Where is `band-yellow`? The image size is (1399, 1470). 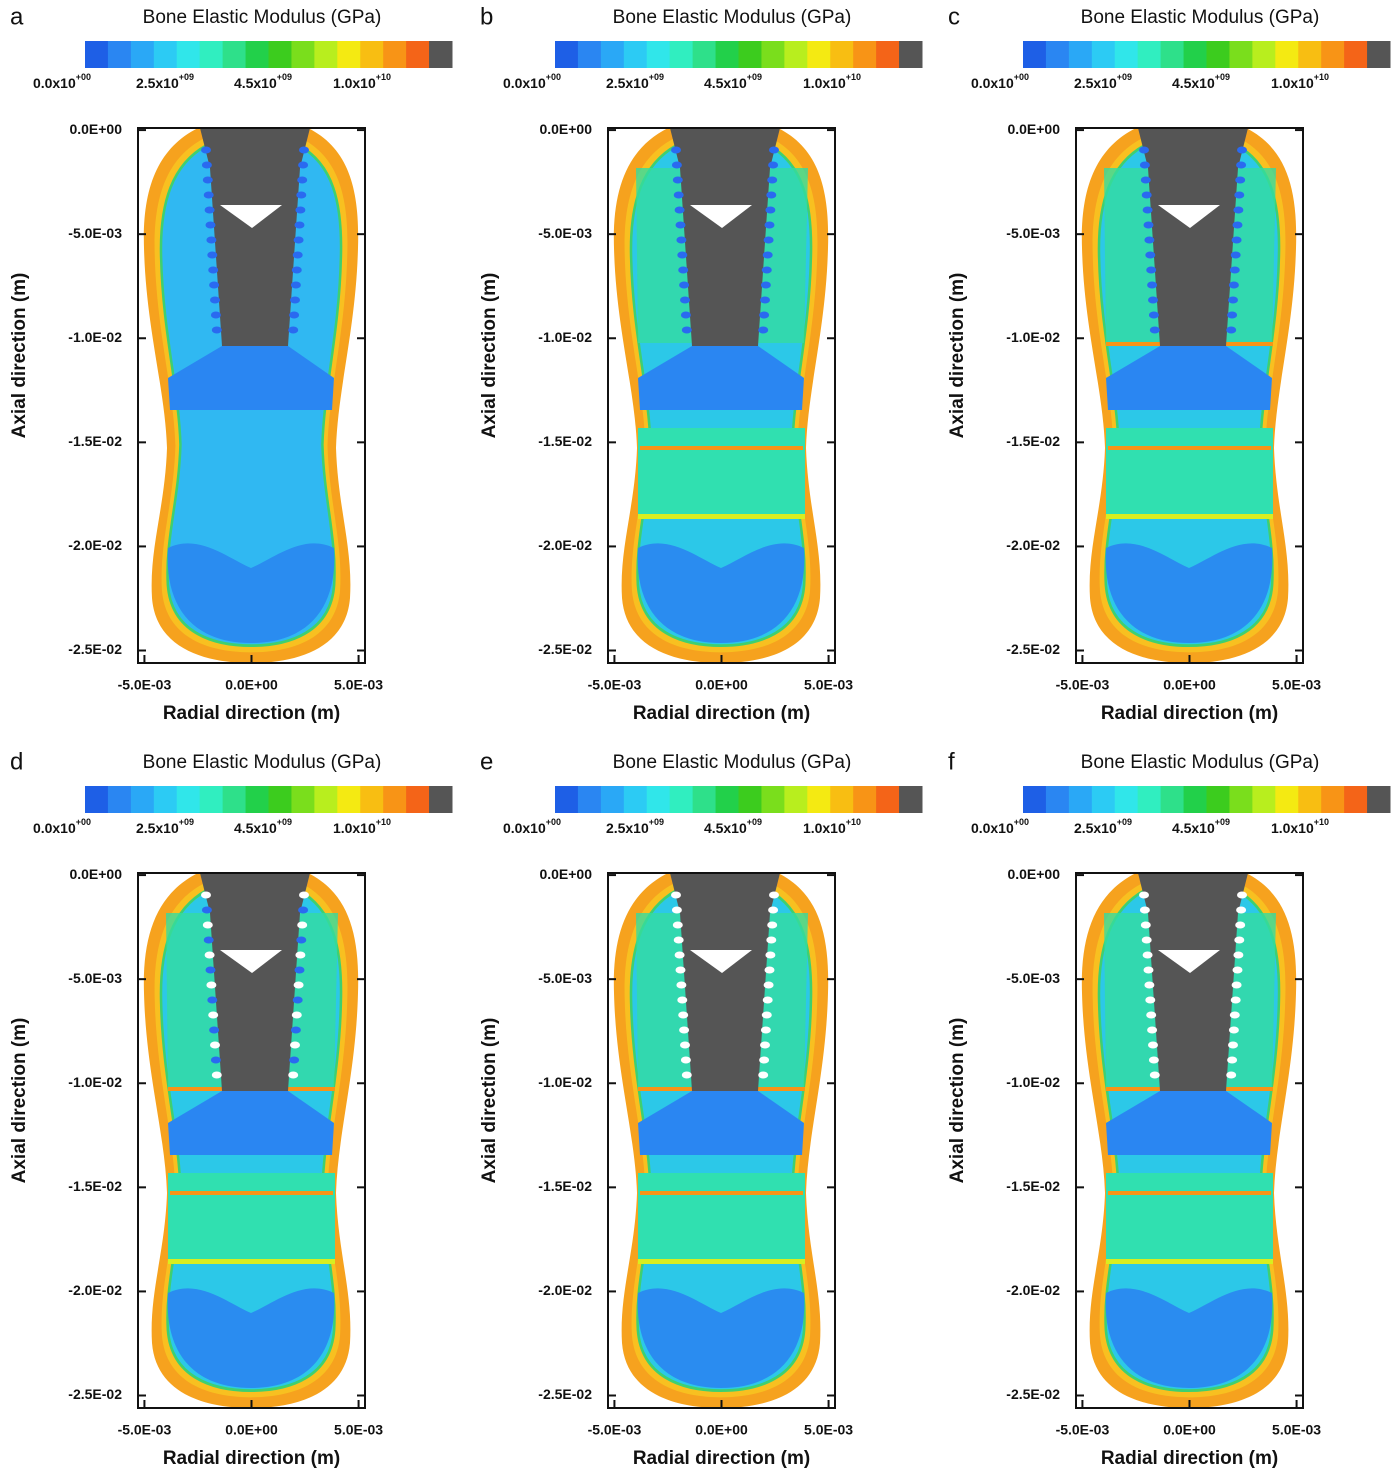
band-yellow is located at coordinates (1189, 516).